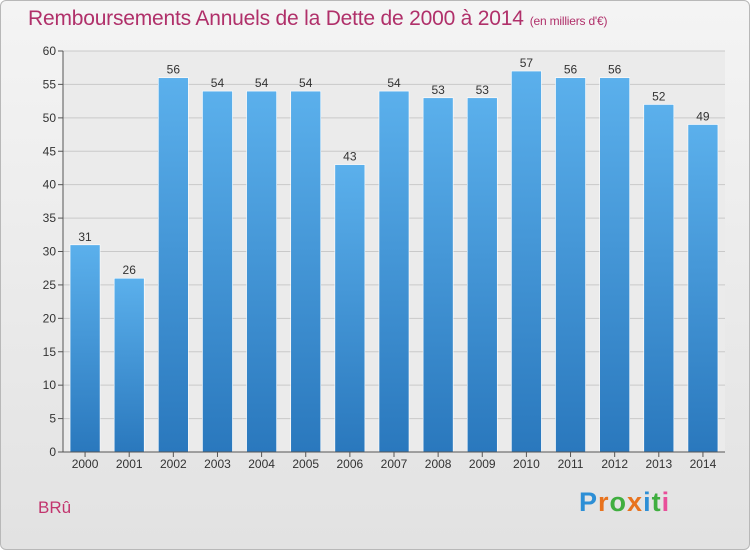 This screenshot has height=550, width=750. What do you see at coordinates (85, 464) in the screenshot?
I see `x-tick-label: 2000` at bounding box center [85, 464].